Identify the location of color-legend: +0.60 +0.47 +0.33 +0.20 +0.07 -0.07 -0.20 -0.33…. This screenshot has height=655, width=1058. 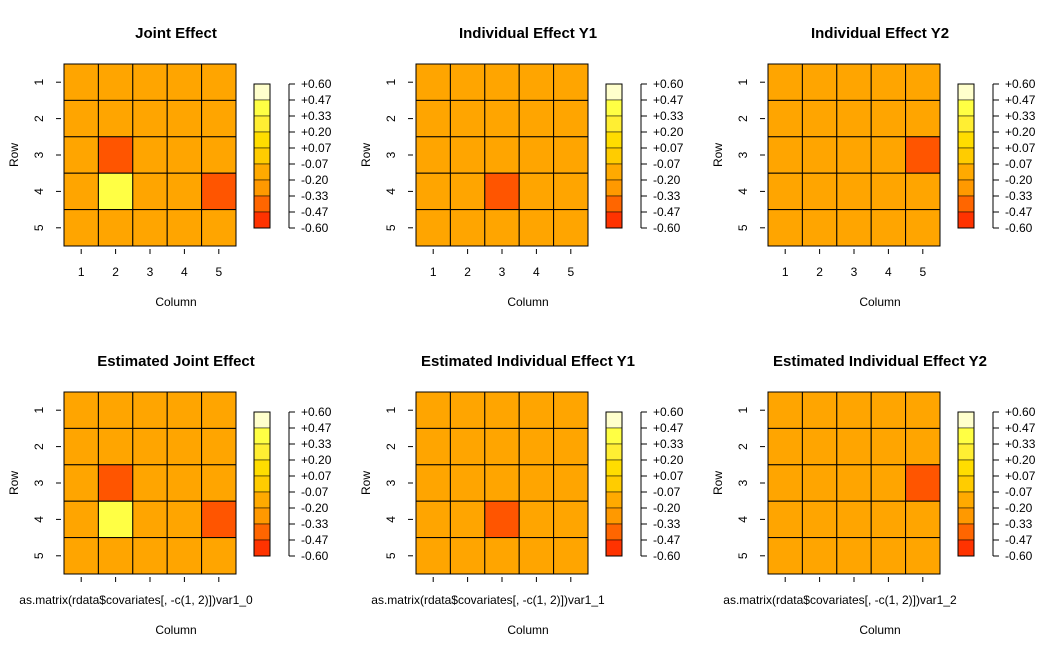
(996, 484).